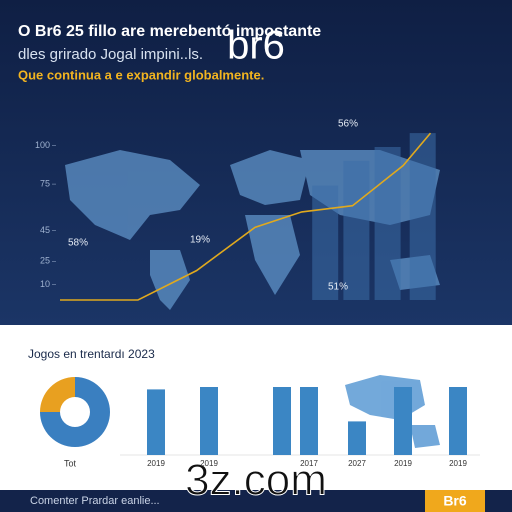 Image resolution: width=512 pixels, height=512 pixels. I want to click on pie-label: Tot, so click(70, 463).